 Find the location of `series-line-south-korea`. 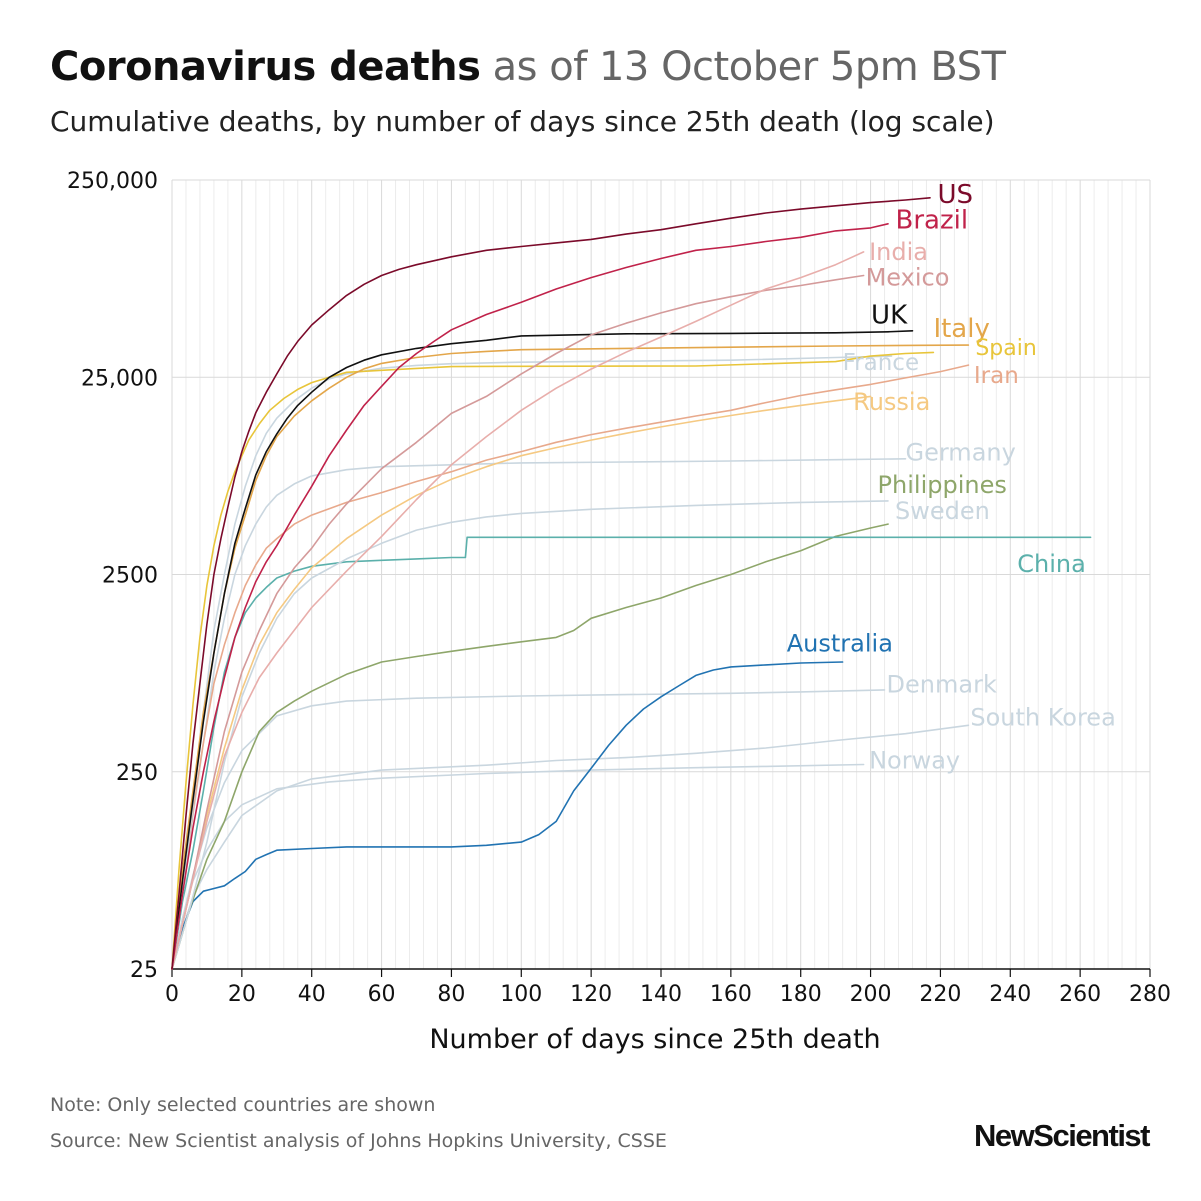

series-line-south-korea is located at coordinates (570, 847).